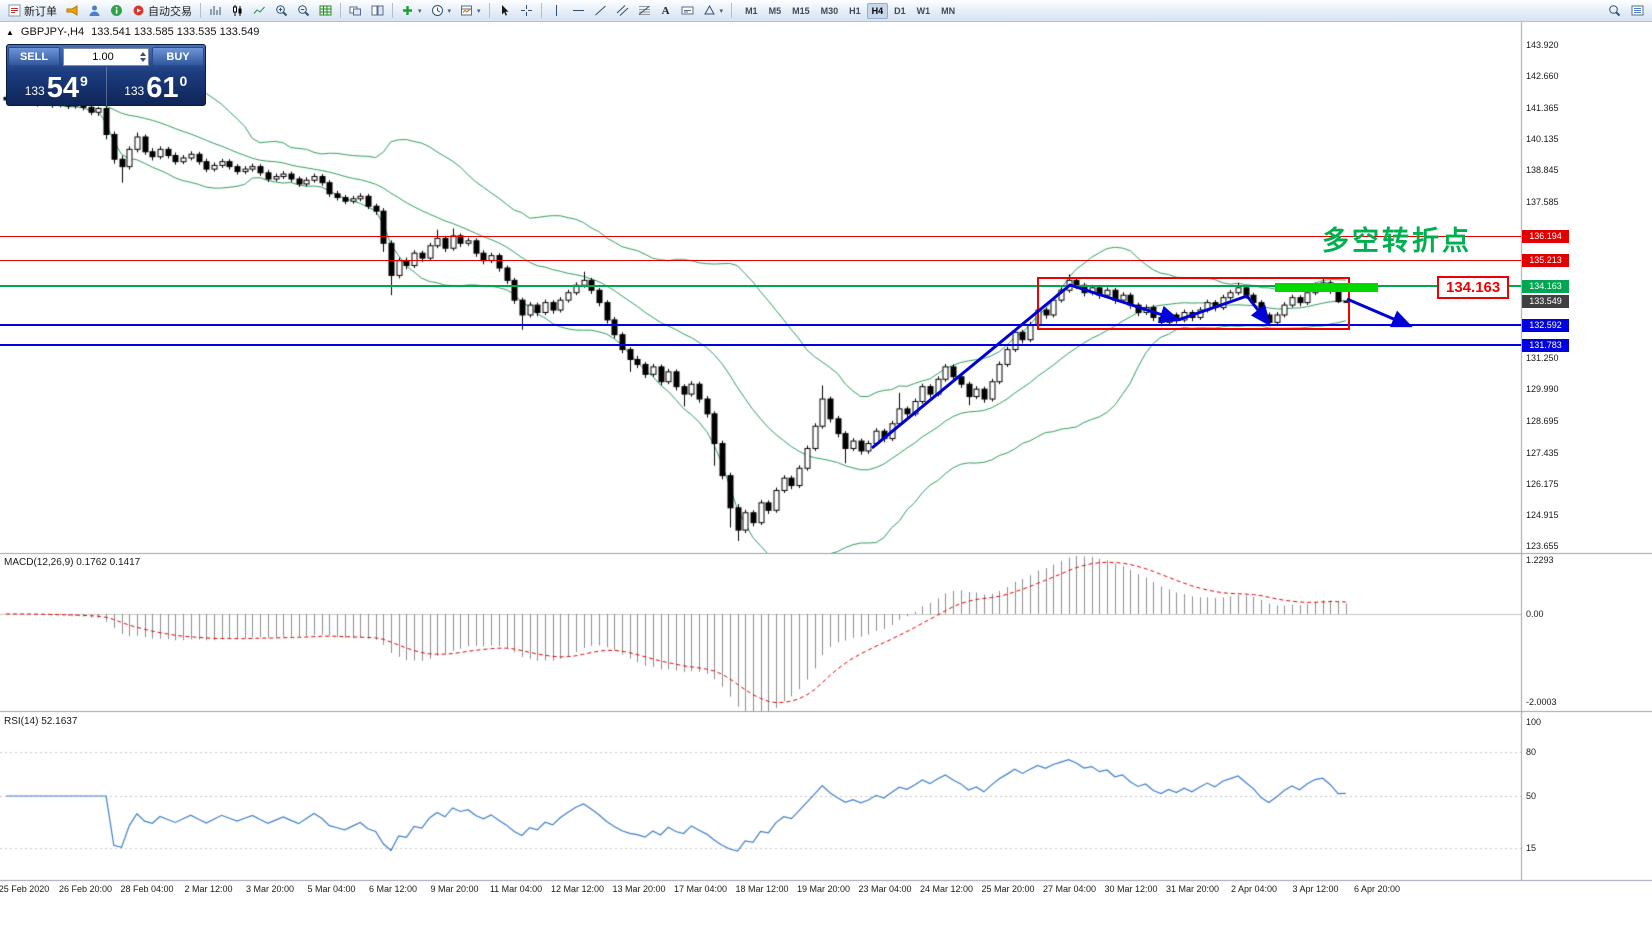 This screenshot has width=1652, height=946. What do you see at coordinates (600, 11) in the screenshot?
I see `trendline-tool-button` at bounding box center [600, 11].